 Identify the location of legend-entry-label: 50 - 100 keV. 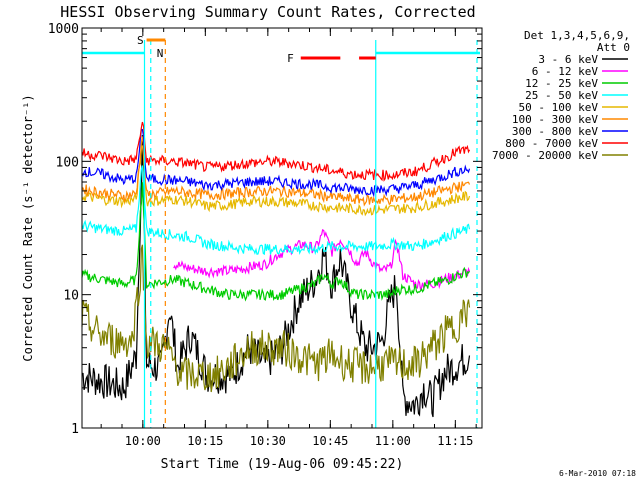
(559, 107).